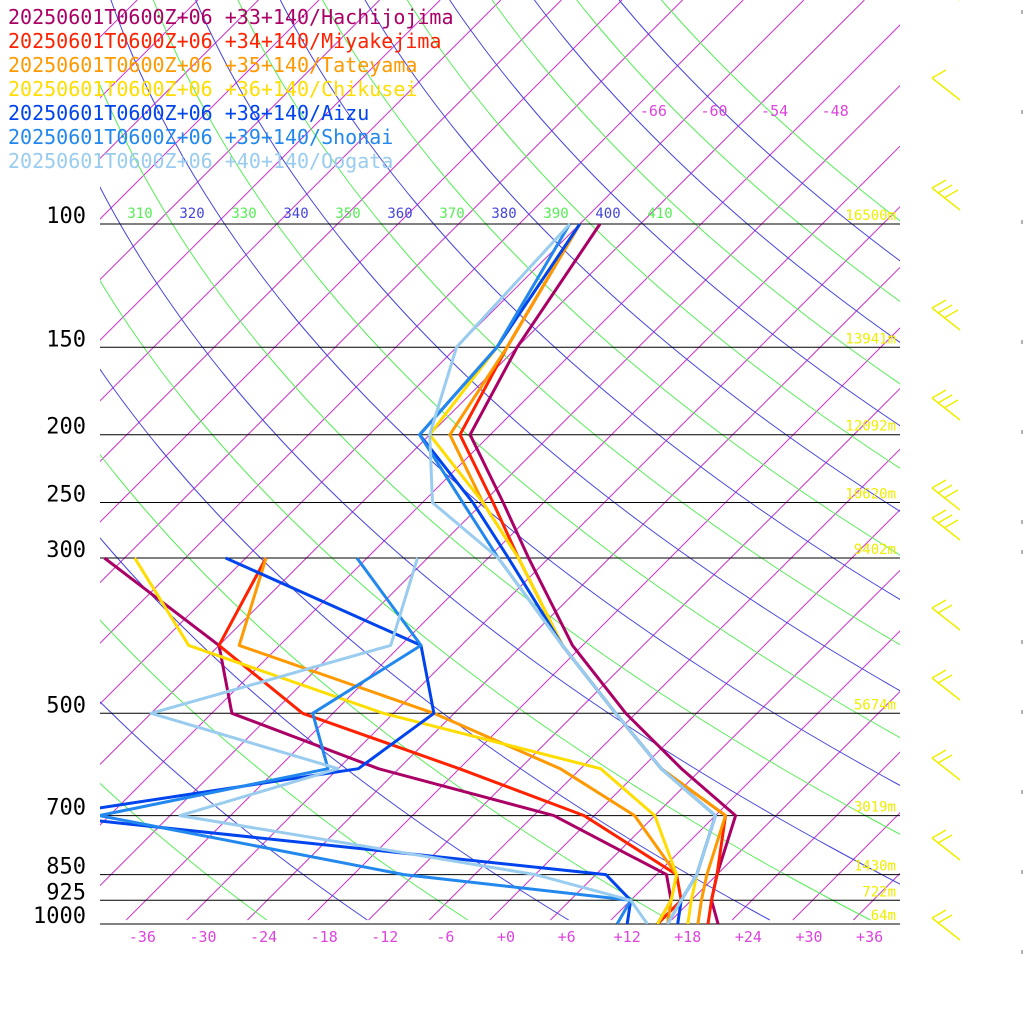 The height and width of the screenshot is (1024, 1024). Describe the element at coordinates (607, 214) in the screenshot. I see `theta-label: 400` at that location.